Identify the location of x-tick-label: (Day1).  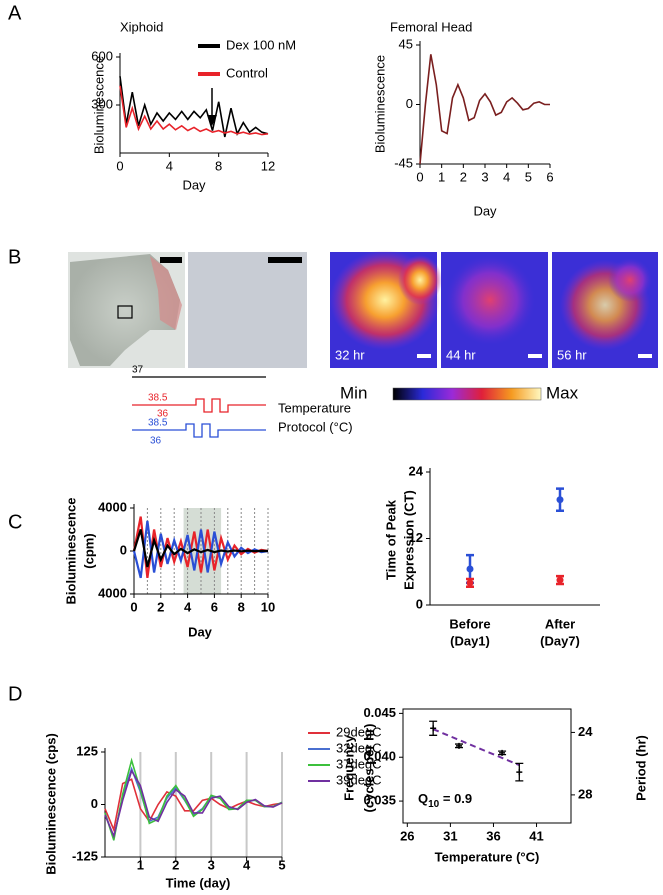
(470, 640).